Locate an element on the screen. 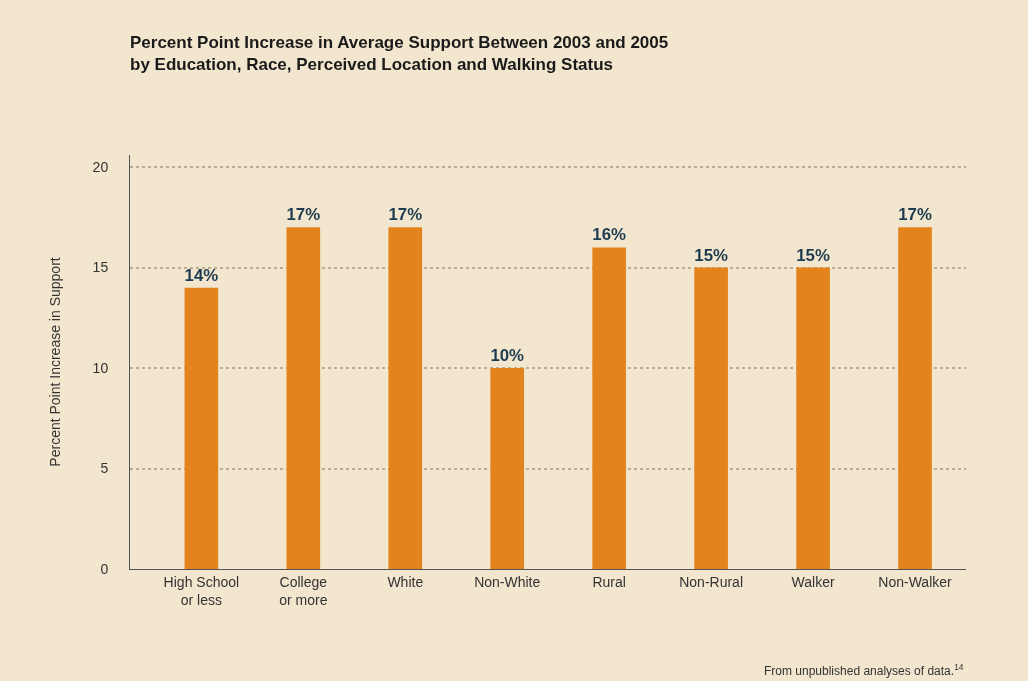  x-tick-label: Non-Rural is located at coordinates (711, 581).